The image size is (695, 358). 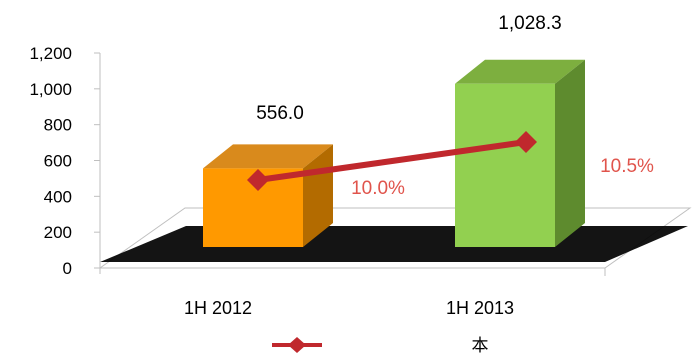 What do you see at coordinates (380, 345) in the screenshot?
I see `legend: 本` at bounding box center [380, 345].